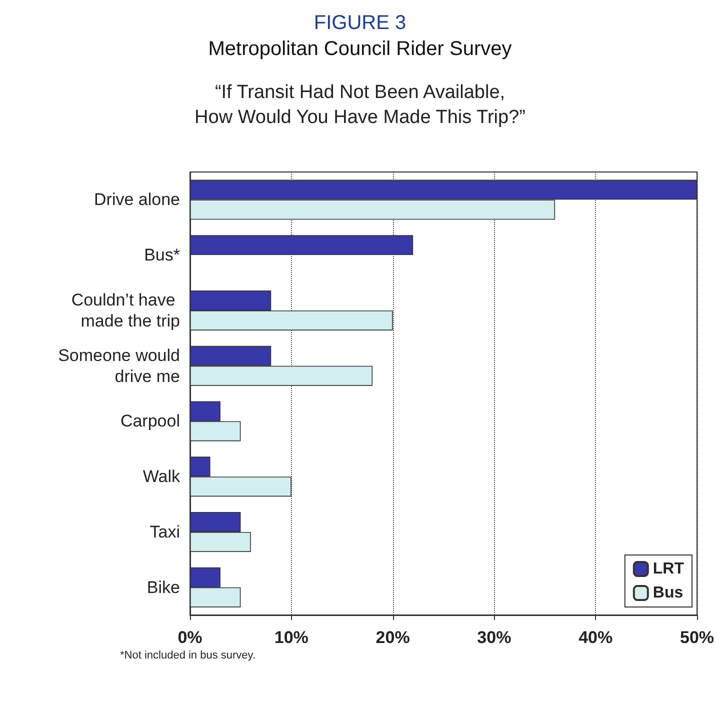 The height and width of the screenshot is (719, 720). What do you see at coordinates (119, 366) in the screenshot?
I see `y-tick-label: Someone would drive me` at bounding box center [119, 366].